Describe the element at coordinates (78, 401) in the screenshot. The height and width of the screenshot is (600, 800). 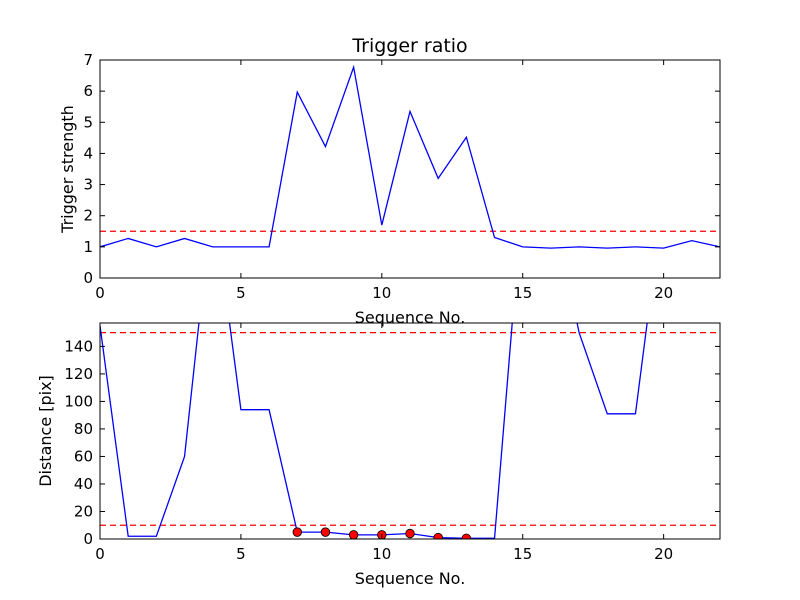
I see `y-tick-label: 100` at that location.